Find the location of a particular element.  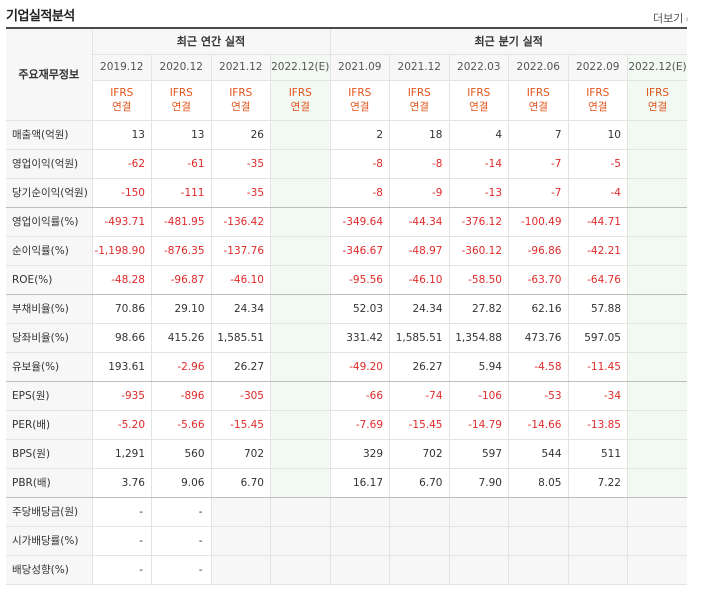

table-cell: 52.03 is located at coordinates (359, 308).